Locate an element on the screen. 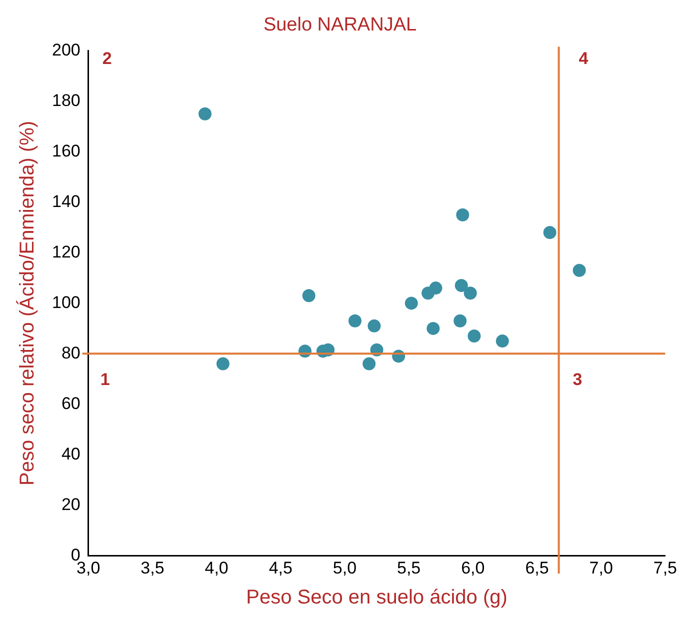 This screenshot has height=622, width=688. annotation: 1 is located at coordinates (105, 379).